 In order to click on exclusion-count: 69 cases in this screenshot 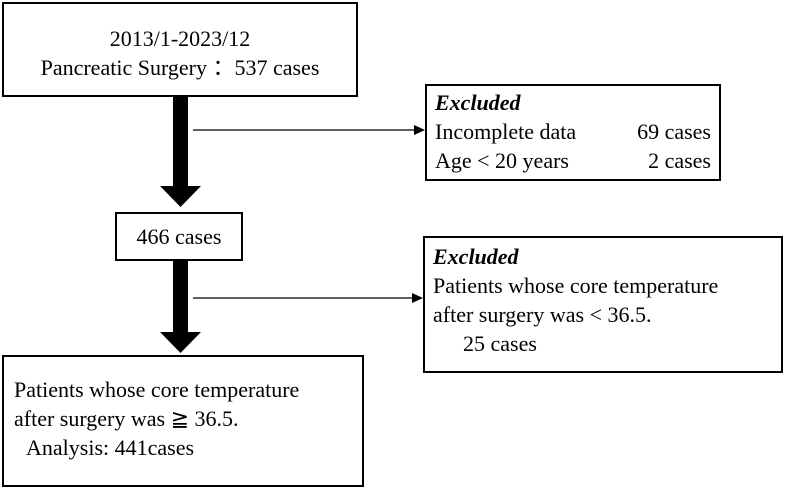, I will do `click(674, 131)`.